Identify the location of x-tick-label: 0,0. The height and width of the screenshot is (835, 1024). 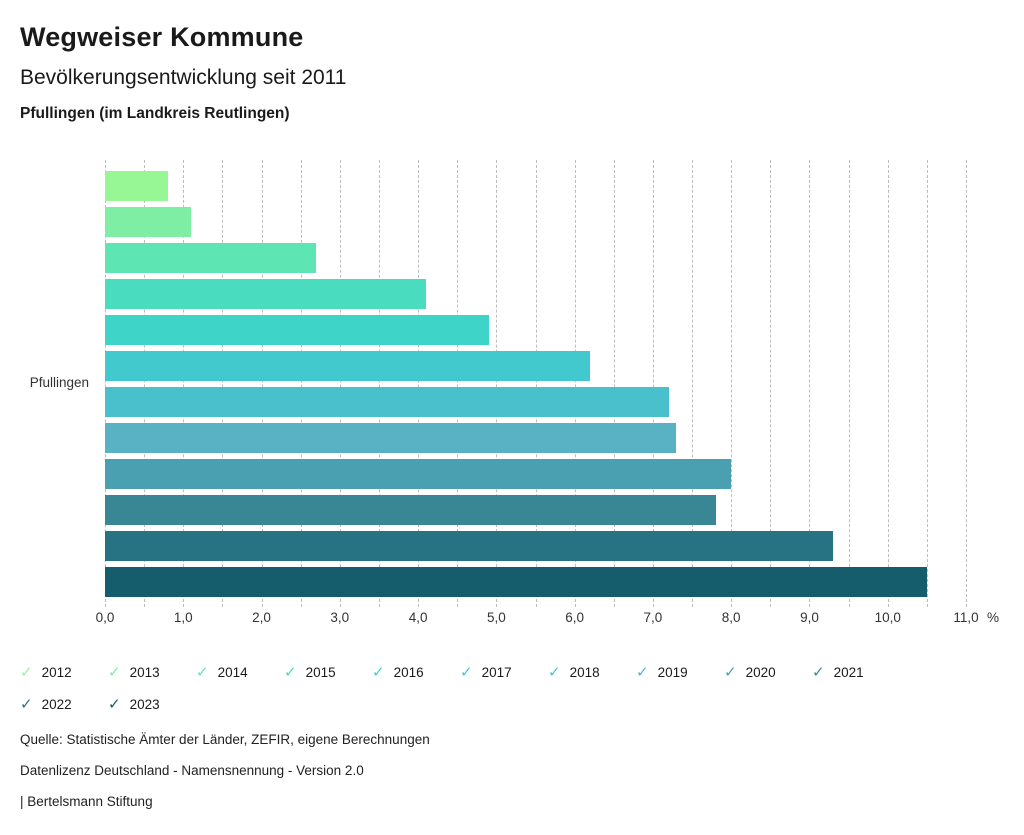
(105, 617).